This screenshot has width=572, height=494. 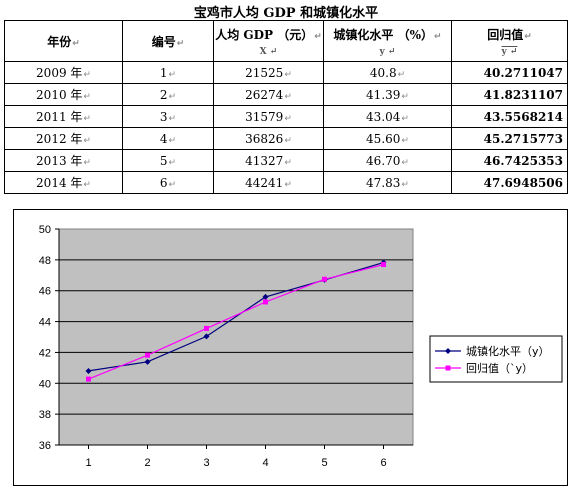 I want to click on y-tick-label: 36, so click(x=45, y=446).